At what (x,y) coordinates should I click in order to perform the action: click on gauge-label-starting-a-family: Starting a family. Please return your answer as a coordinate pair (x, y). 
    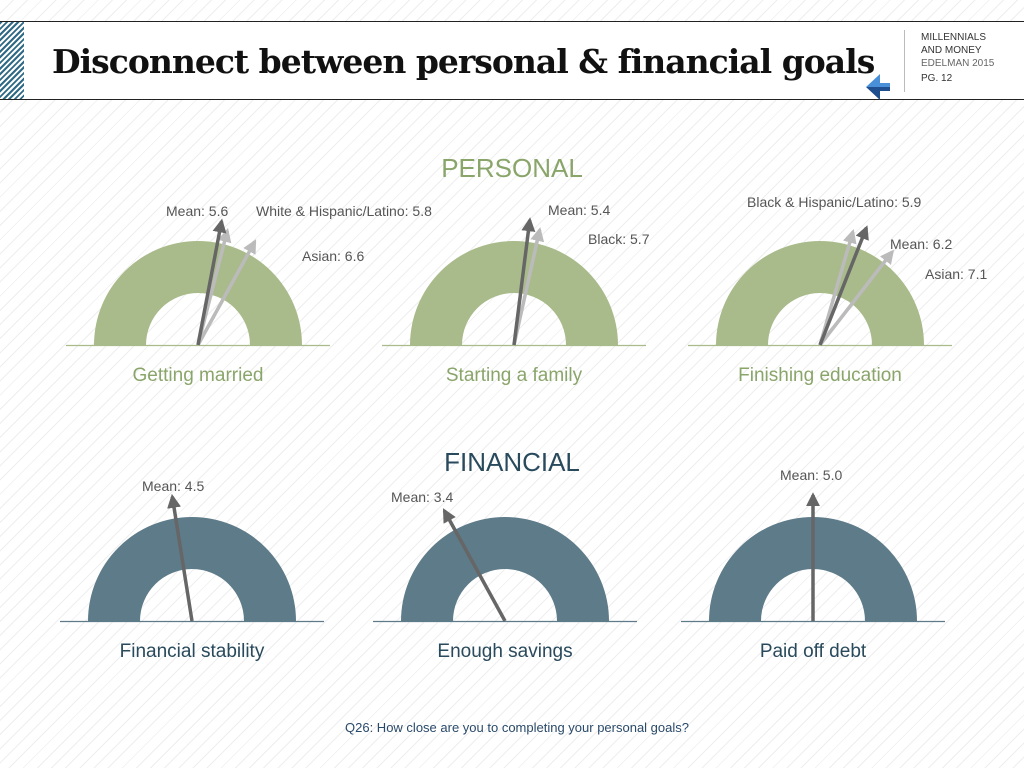
    Looking at the image, I should click on (514, 375).